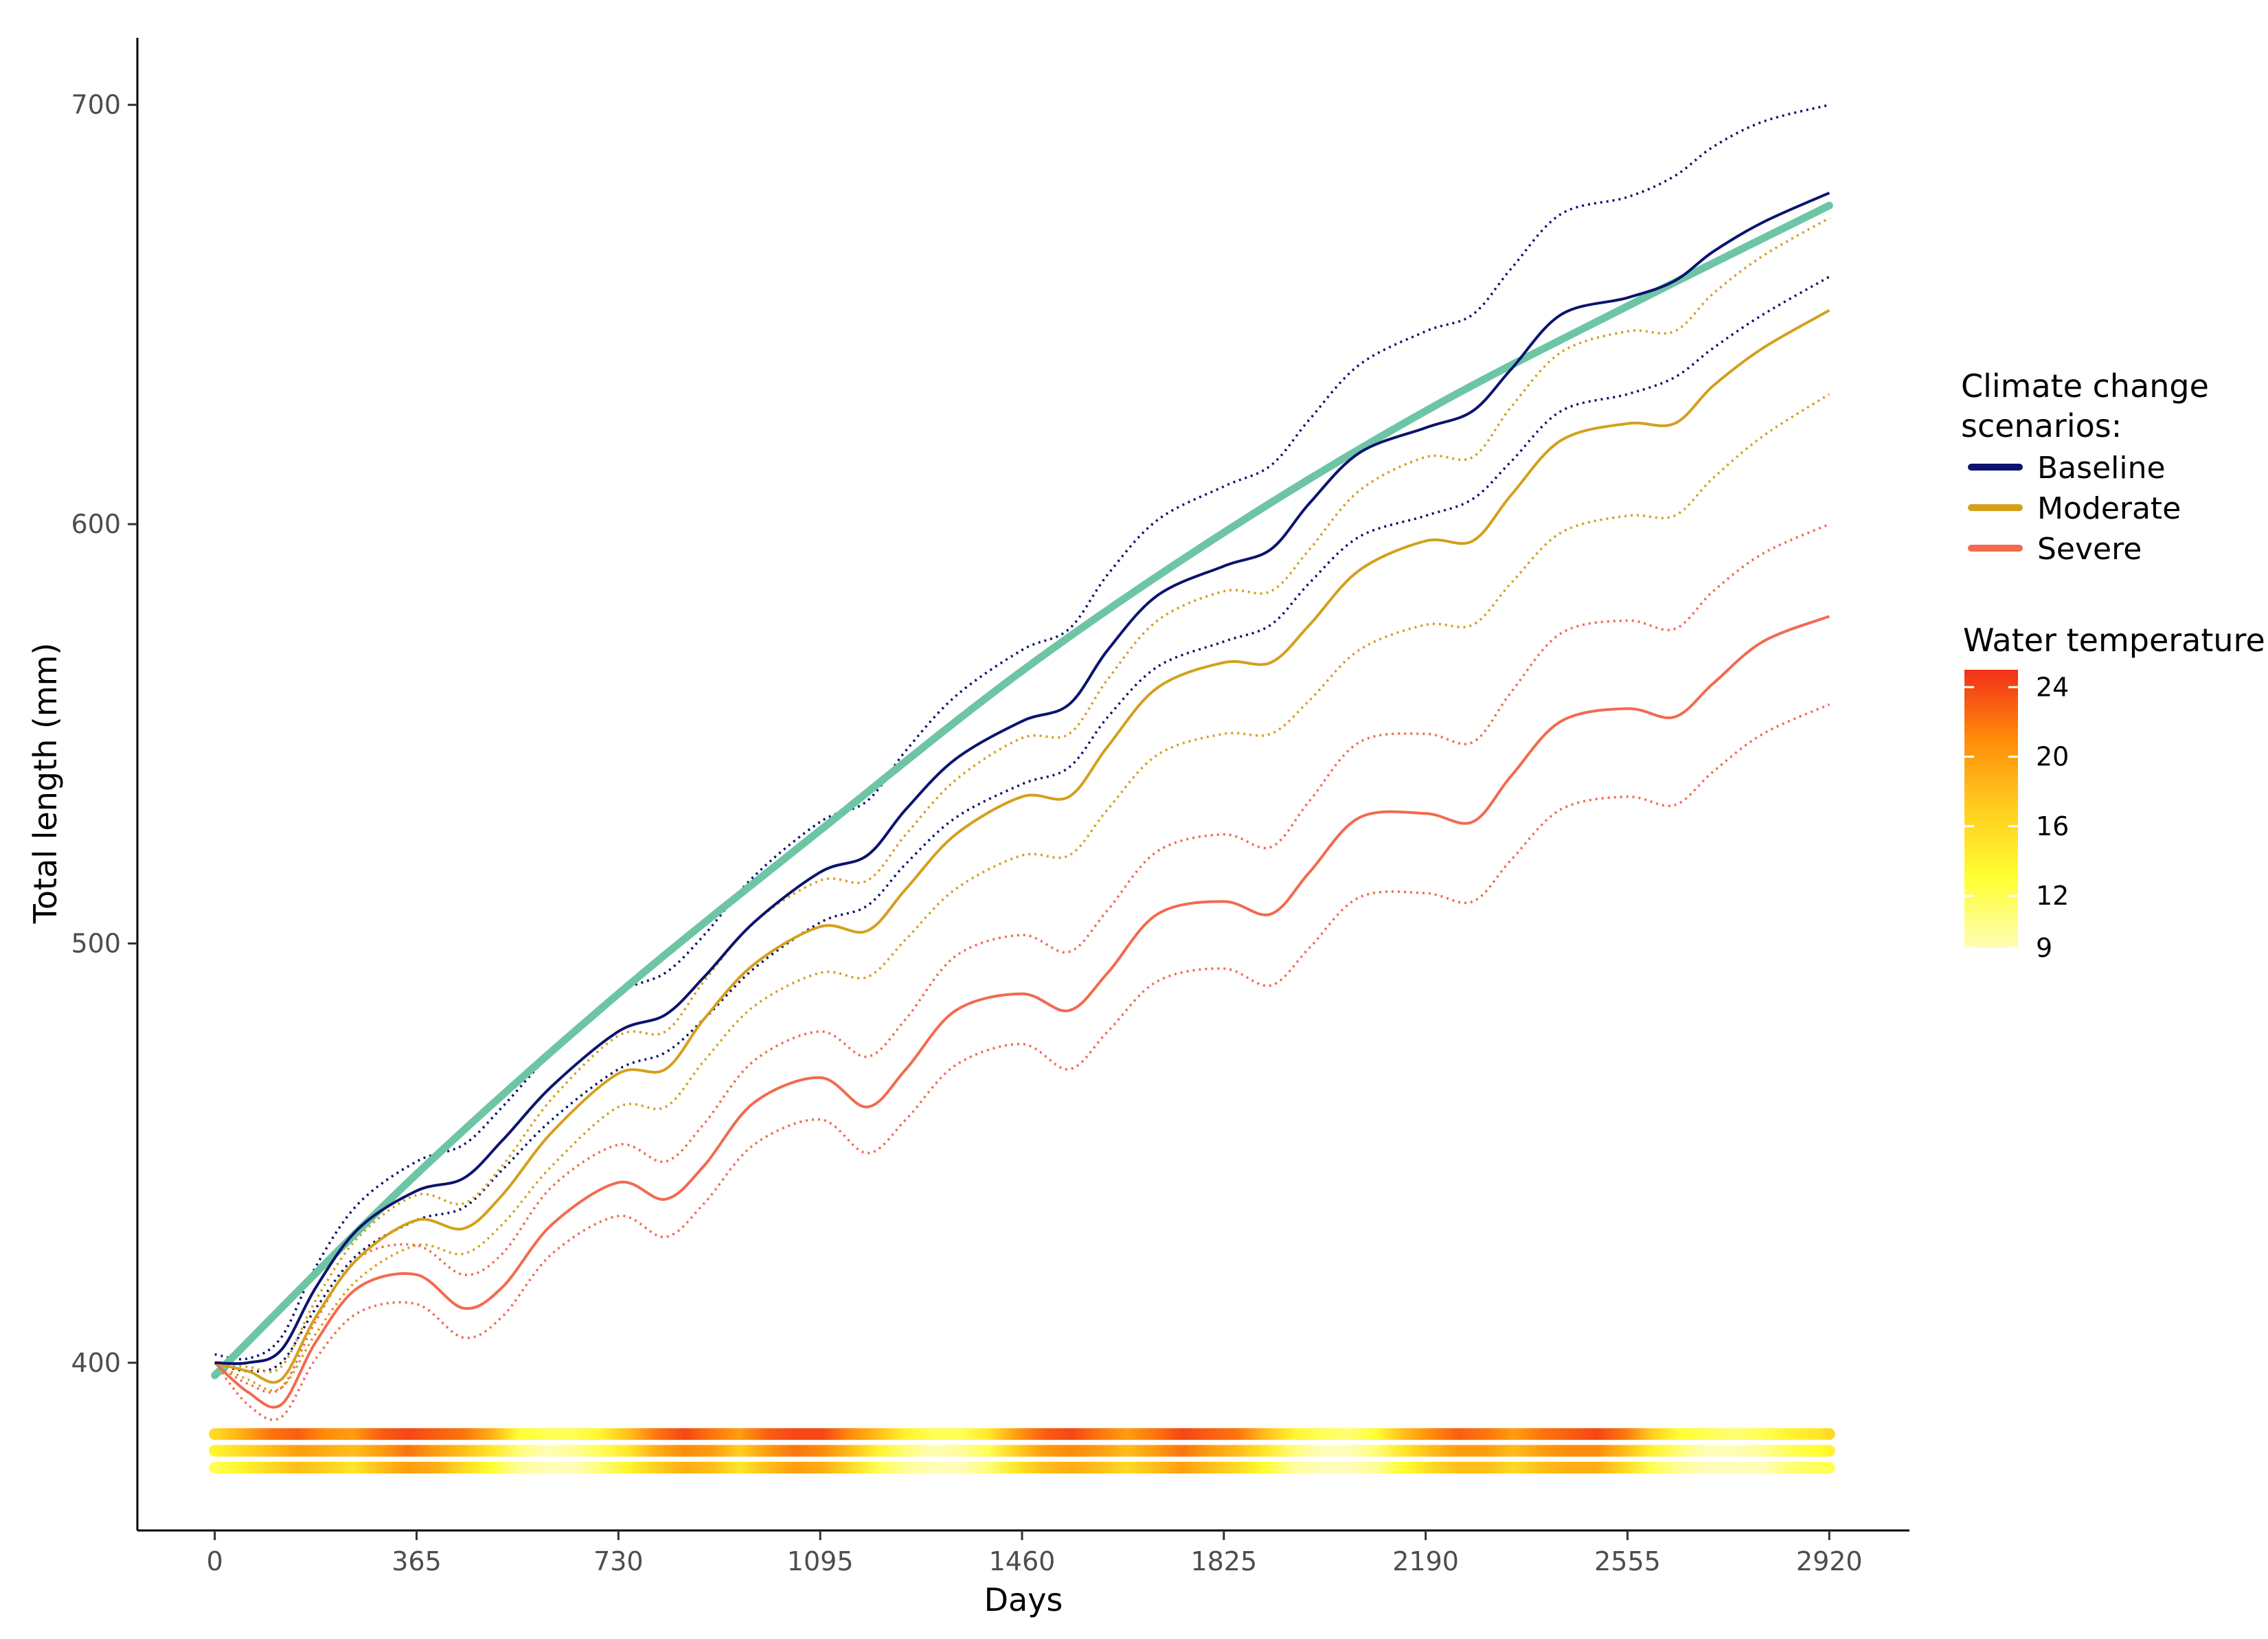 The image size is (2268, 1639). Describe the element at coordinates (46, 784) in the screenshot. I see `y-axis-title: Total length (mm)` at that location.